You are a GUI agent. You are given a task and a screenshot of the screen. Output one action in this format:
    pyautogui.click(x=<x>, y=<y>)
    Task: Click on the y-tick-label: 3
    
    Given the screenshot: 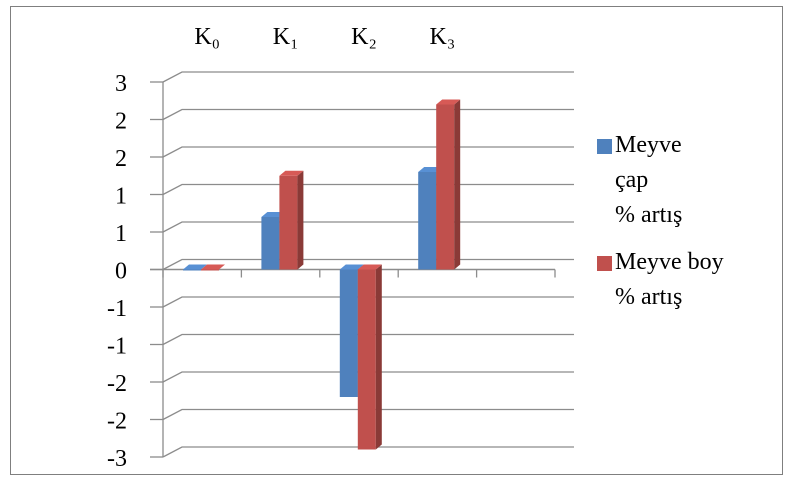 What is the action you would take?
    pyautogui.click(x=121, y=84)
    